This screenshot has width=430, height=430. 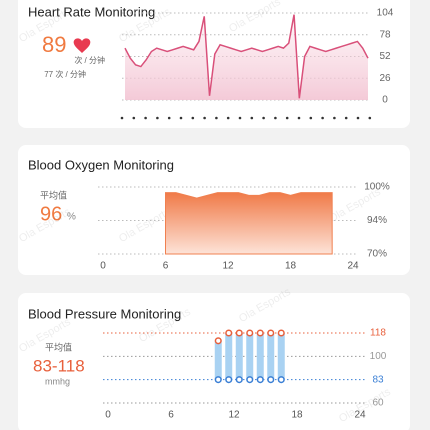 I want to click on area, so click(x=249, y=223).